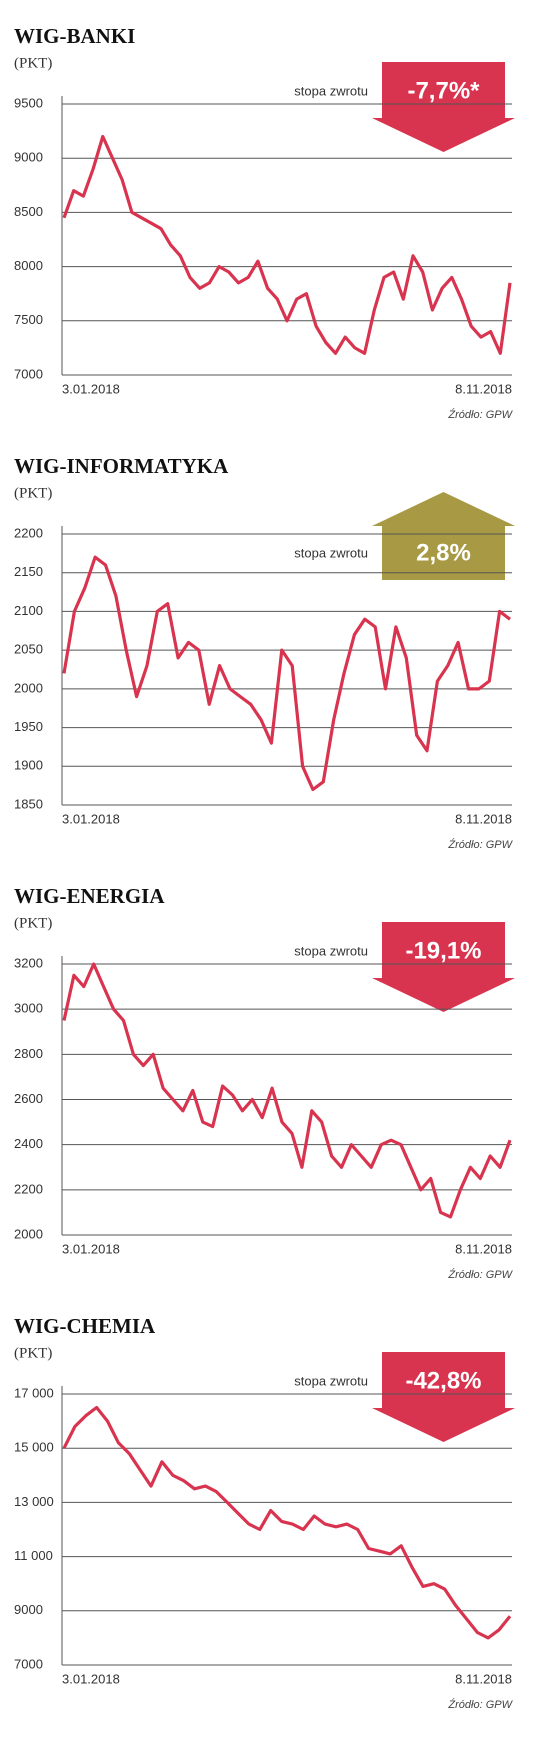 This screenshot has height=1741, width=536. Describe the element at coordinates (28, 211) in the screenshot. I see `y-tick-label: 8500` at that location.